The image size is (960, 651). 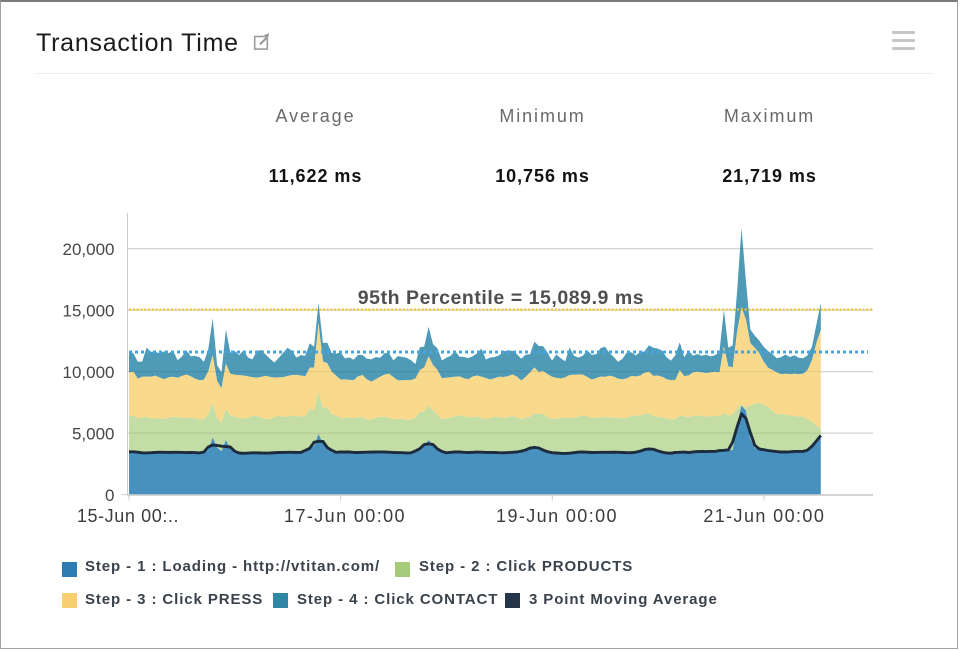 I want to click on svg-text: 5,000, so click(x=93, y=433).